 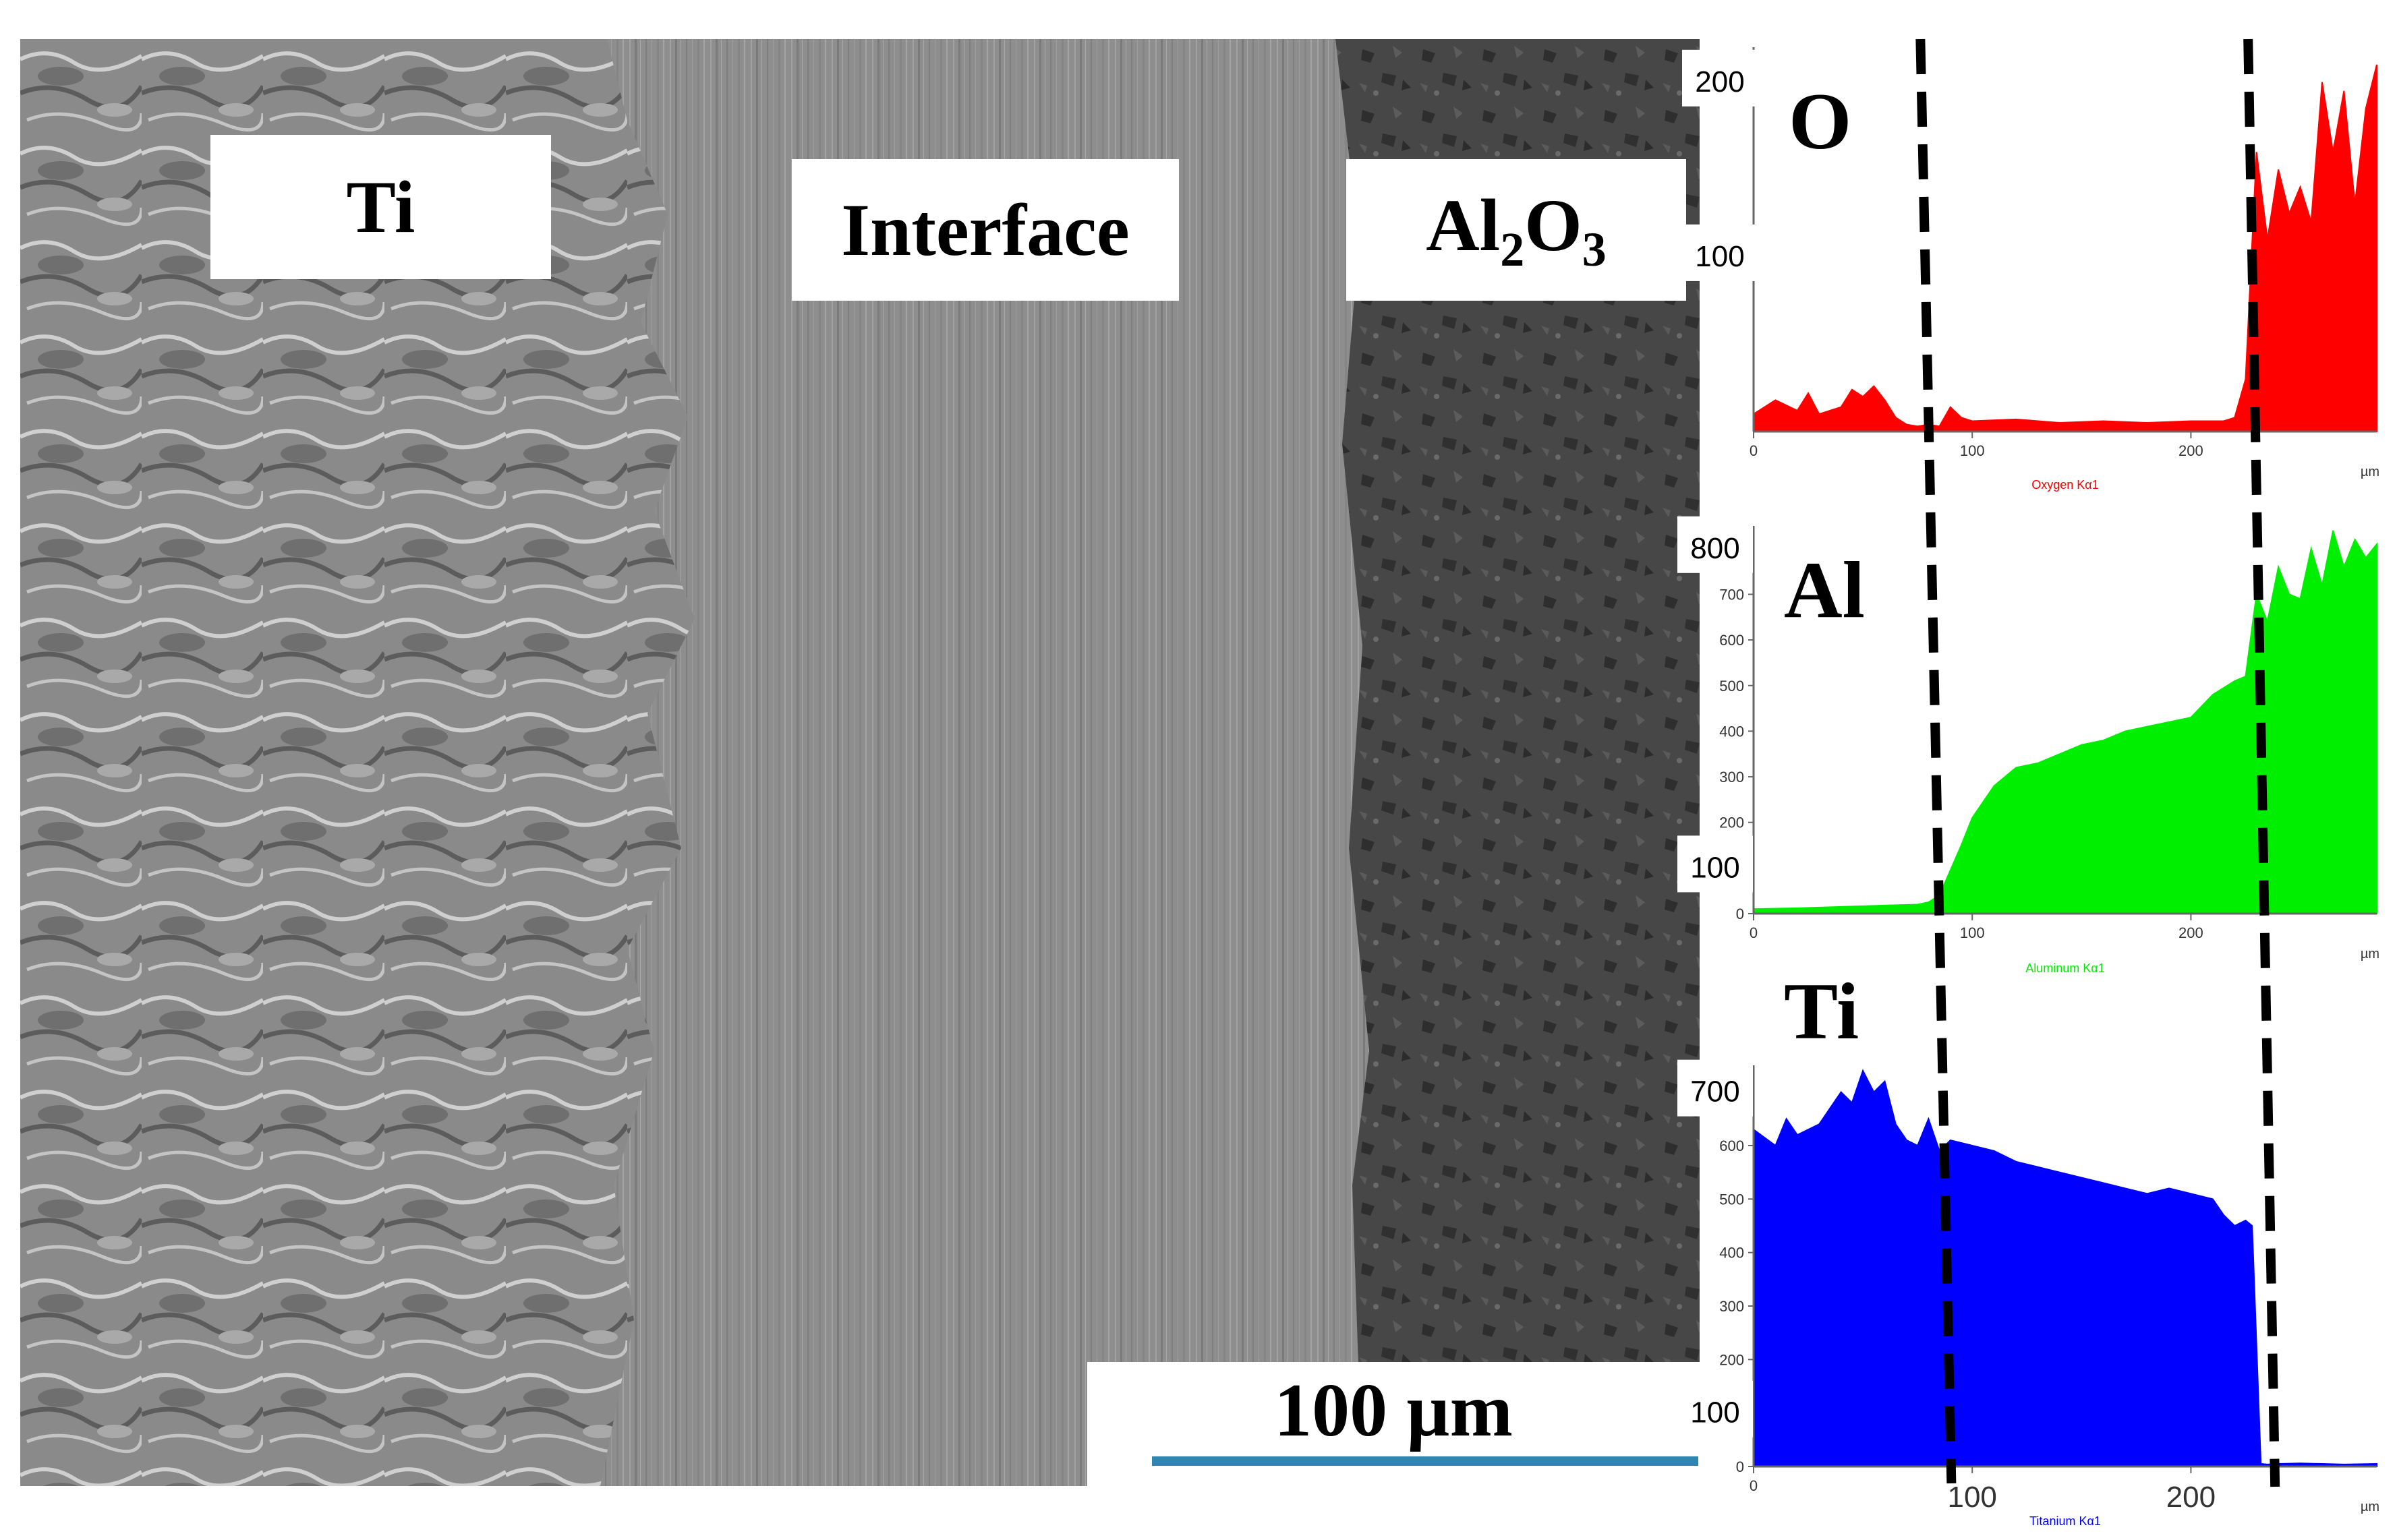 I want to click on region-label-ti-text: Ti, so click(x=380, y=206).